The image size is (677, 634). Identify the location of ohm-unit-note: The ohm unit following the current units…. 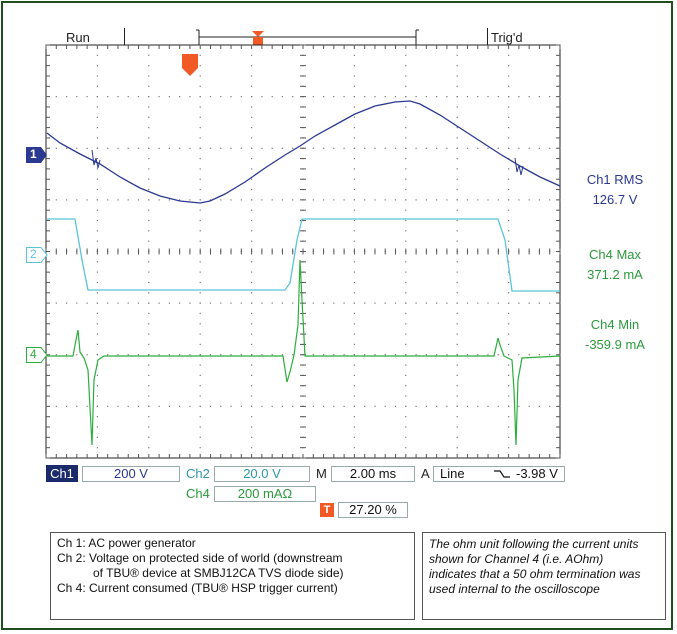
(544, 576).